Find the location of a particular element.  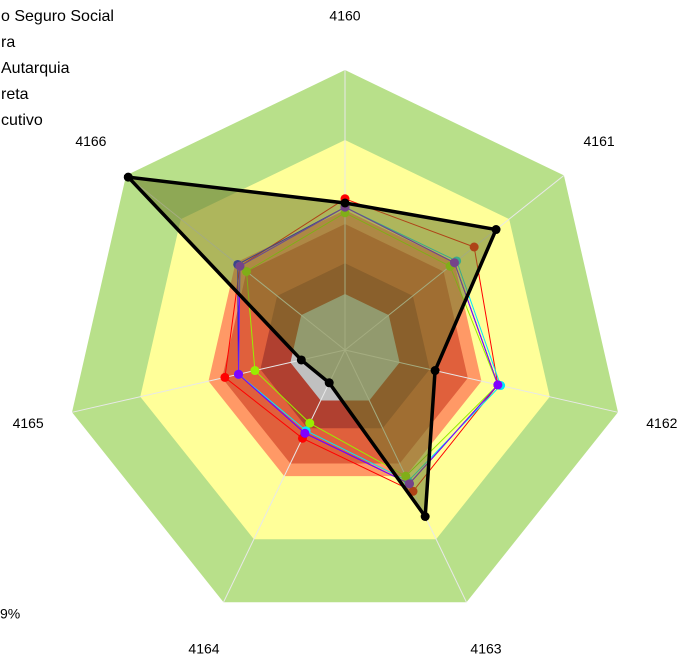

axis-label: 4164 is located at coordinates (203, 649).